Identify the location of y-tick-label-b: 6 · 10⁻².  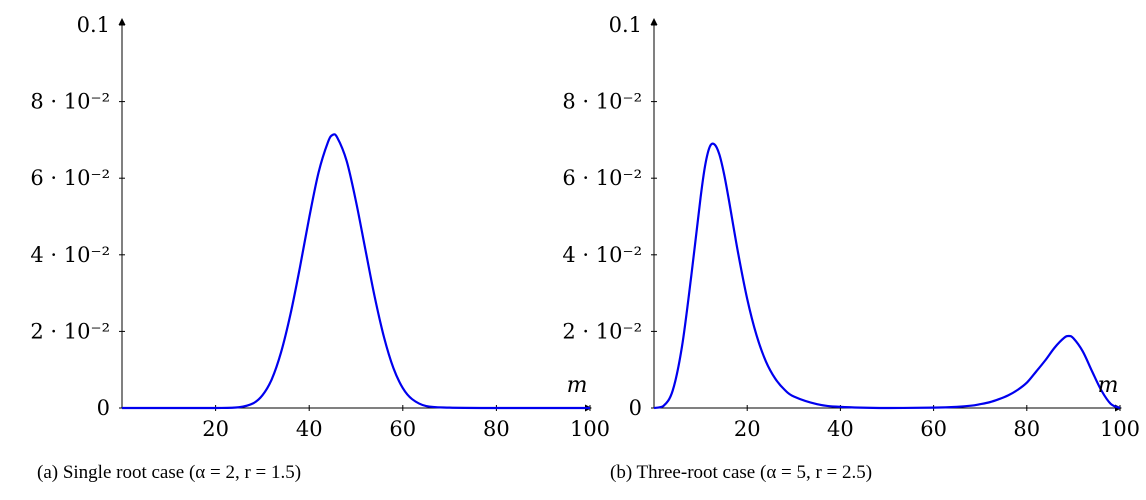
(602, 178).